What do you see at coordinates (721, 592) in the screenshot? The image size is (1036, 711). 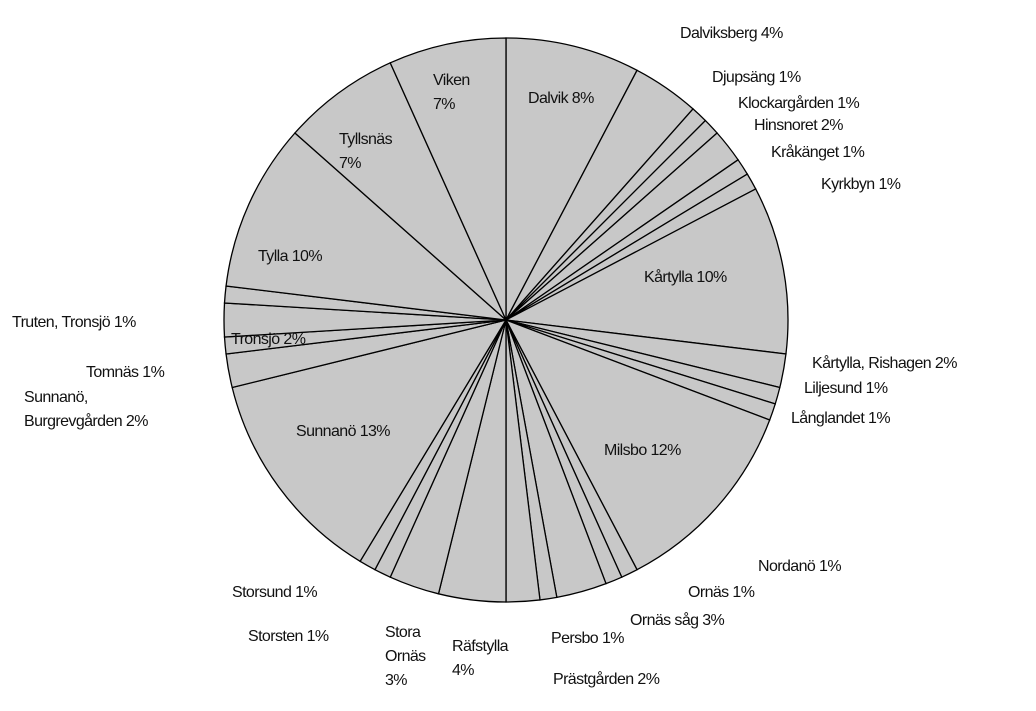 I see `slice-label: Ornäs 1%` at bounding box center [721, 592].